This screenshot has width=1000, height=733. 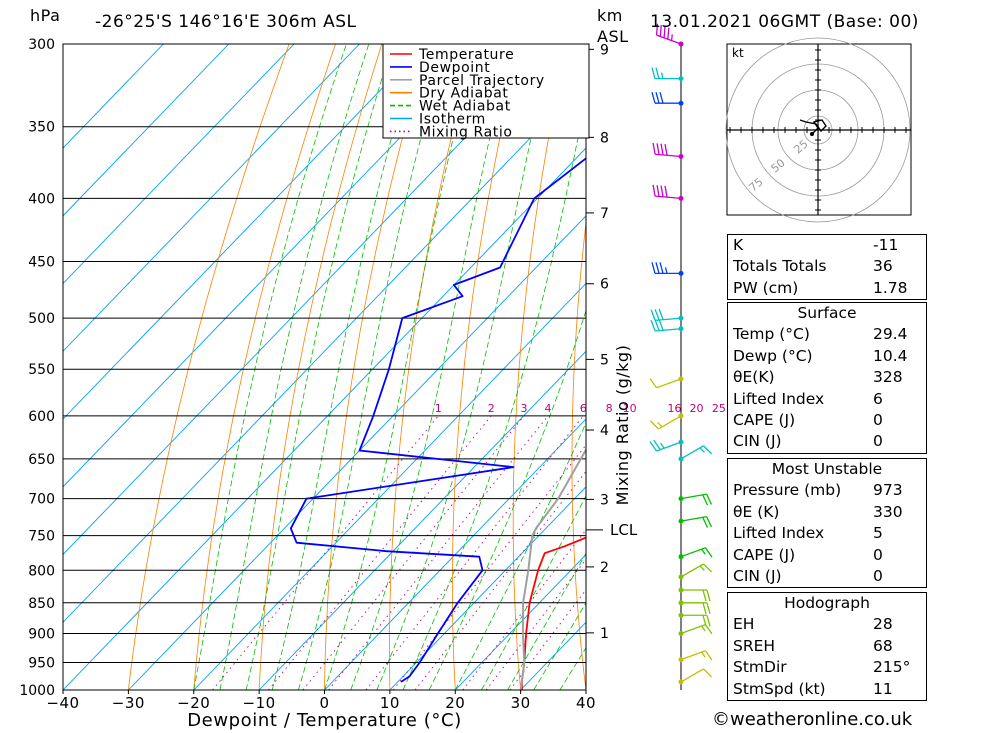 What do you see at coordinates (784, 22) in the screenshot?
I see `datetime-title: 13.01.2021 06GMT (Base: 00)` at bounding box center [784, 22].